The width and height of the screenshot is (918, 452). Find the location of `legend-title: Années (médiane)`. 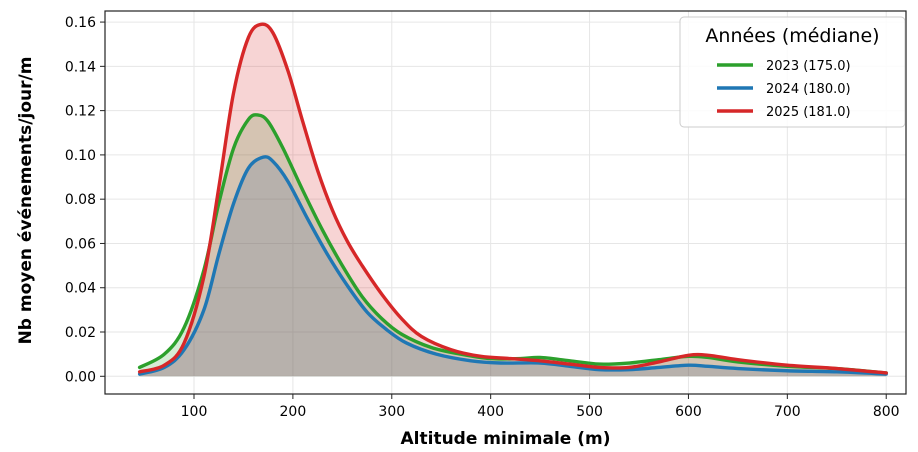

legend-title: Années (médiane) is located at coordinates (792, 36).